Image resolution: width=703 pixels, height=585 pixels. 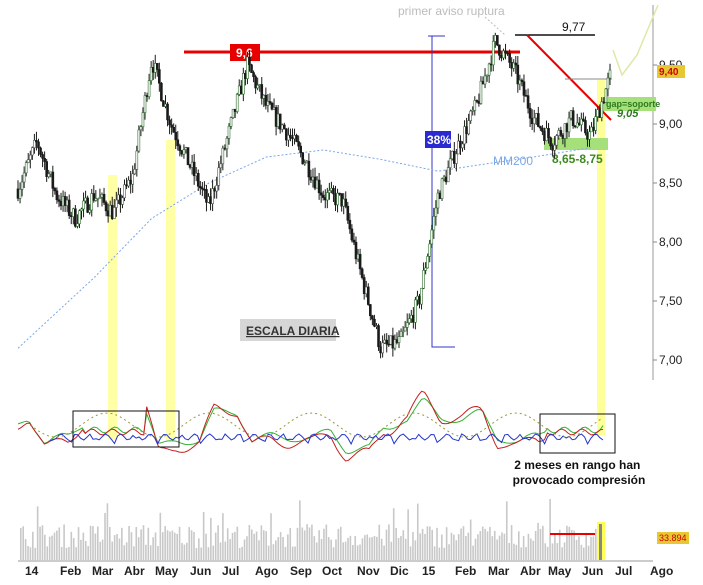 I want to click on oscillator-red-line, so click(x=310, y=426).